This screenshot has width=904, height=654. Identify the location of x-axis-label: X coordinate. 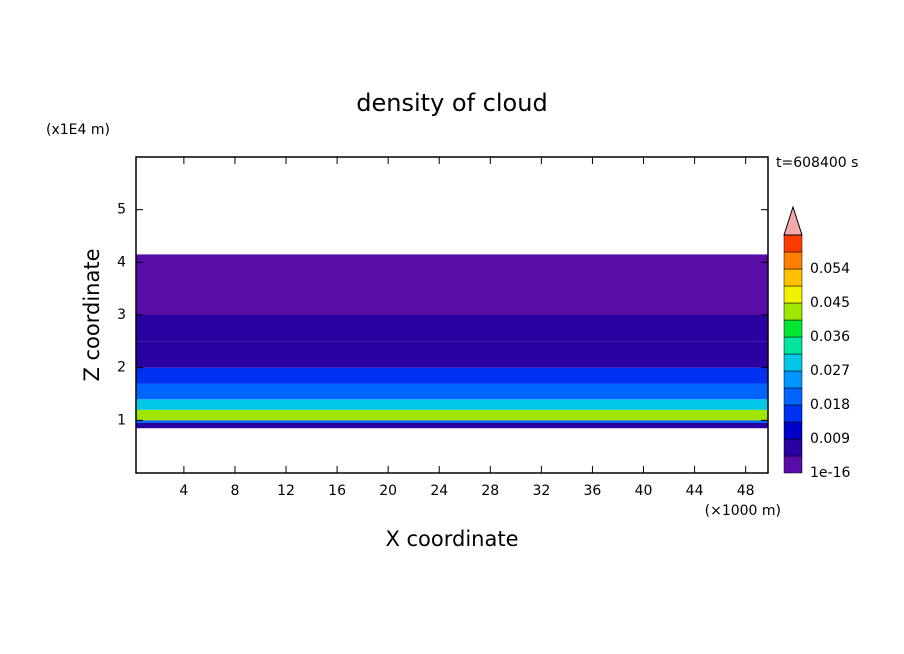
(451, 539).